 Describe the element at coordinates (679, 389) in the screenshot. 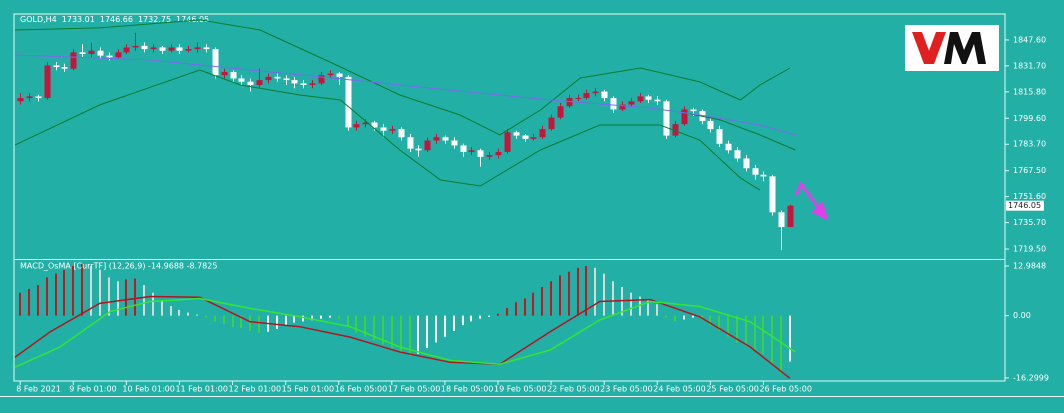

I see `x-tick-label: 24 Feb 05:00` at that location.